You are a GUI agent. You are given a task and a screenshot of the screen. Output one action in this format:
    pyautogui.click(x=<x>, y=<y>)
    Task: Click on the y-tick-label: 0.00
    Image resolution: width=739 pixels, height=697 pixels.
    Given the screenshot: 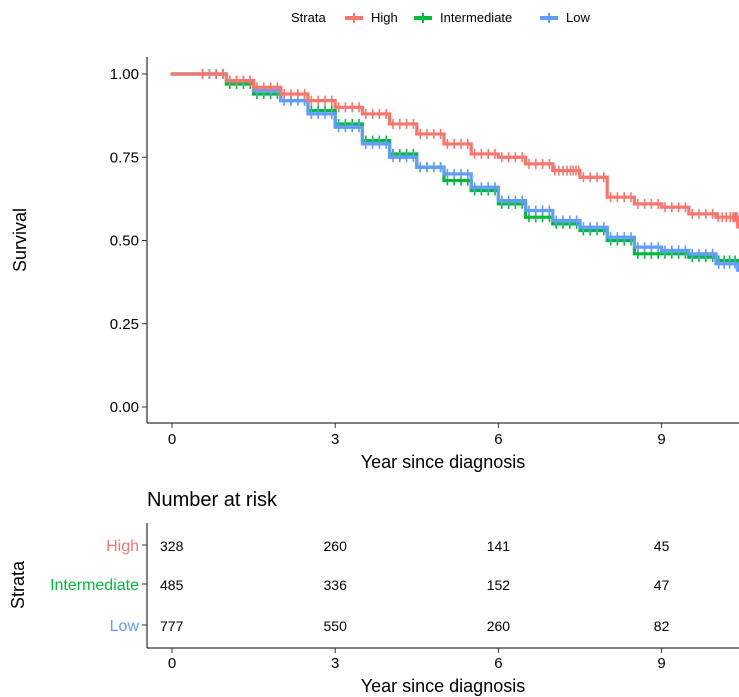 What is the action you would take?
    pyautogui.click(x=124, y=407)
    